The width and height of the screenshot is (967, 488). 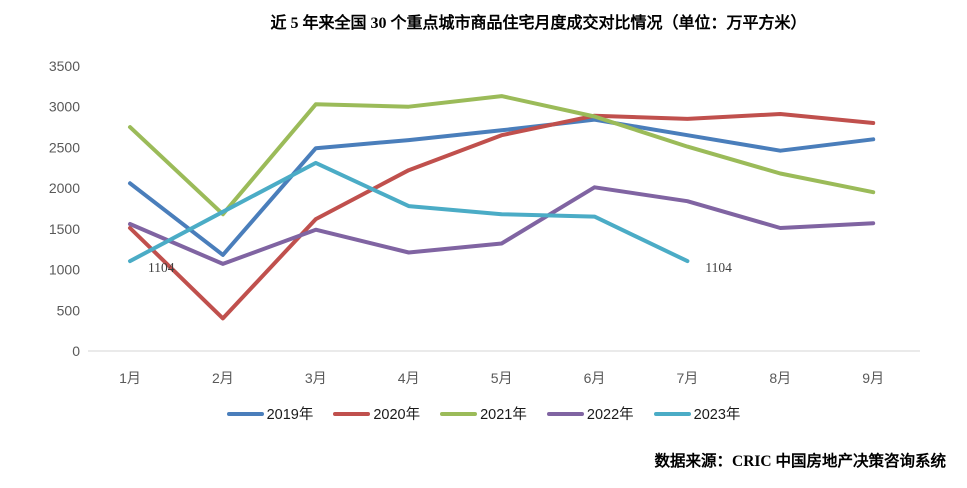 I want to click on y-tick-label: 3500, so click(x=64, y=66).